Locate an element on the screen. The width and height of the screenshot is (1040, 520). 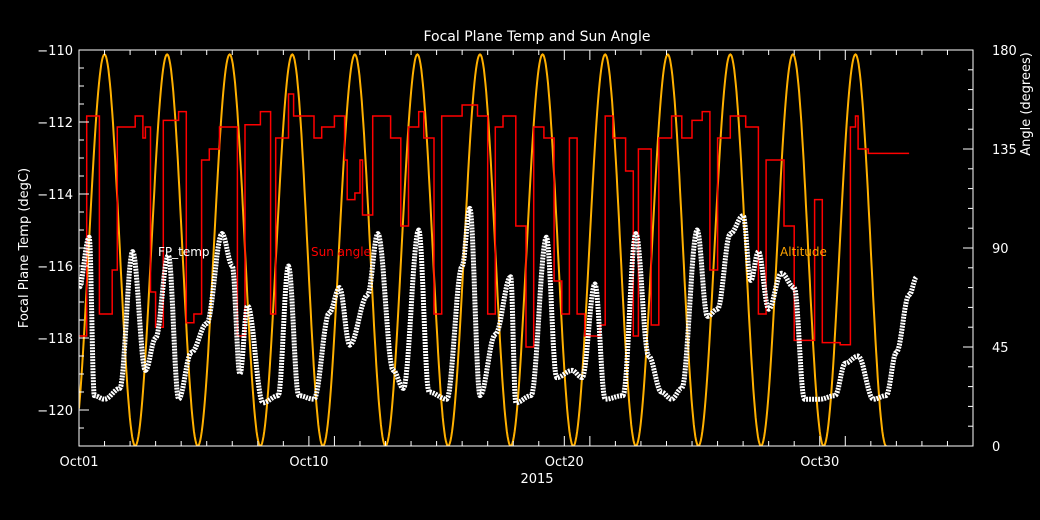
right-y-tick-label: 45 is located at coordinates (1000, 348).